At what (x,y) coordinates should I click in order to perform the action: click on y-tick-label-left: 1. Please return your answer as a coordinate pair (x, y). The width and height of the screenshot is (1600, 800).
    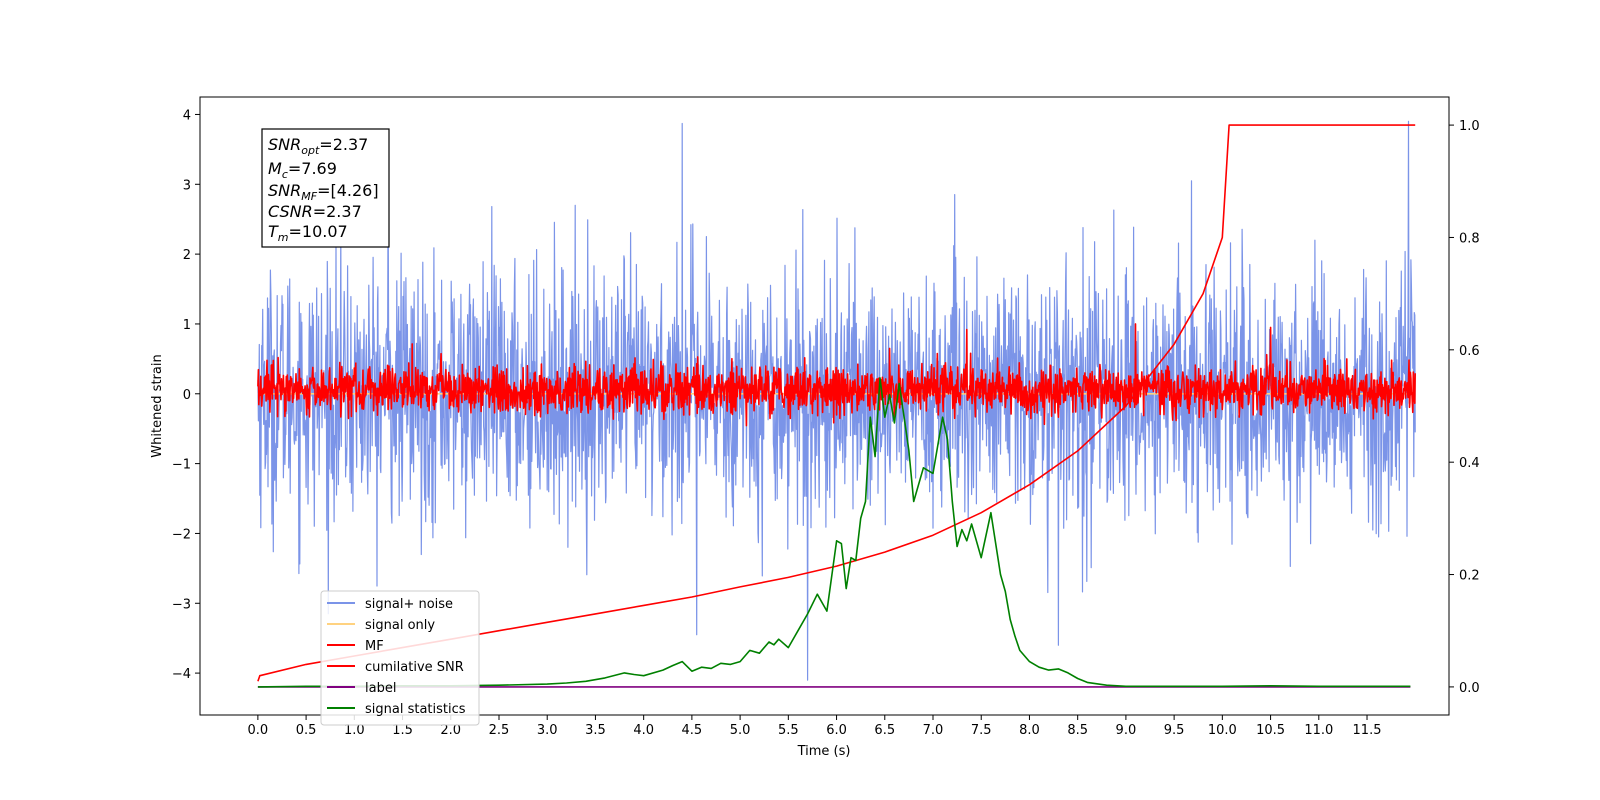
    Looking at the image, I should click on (187, 325).